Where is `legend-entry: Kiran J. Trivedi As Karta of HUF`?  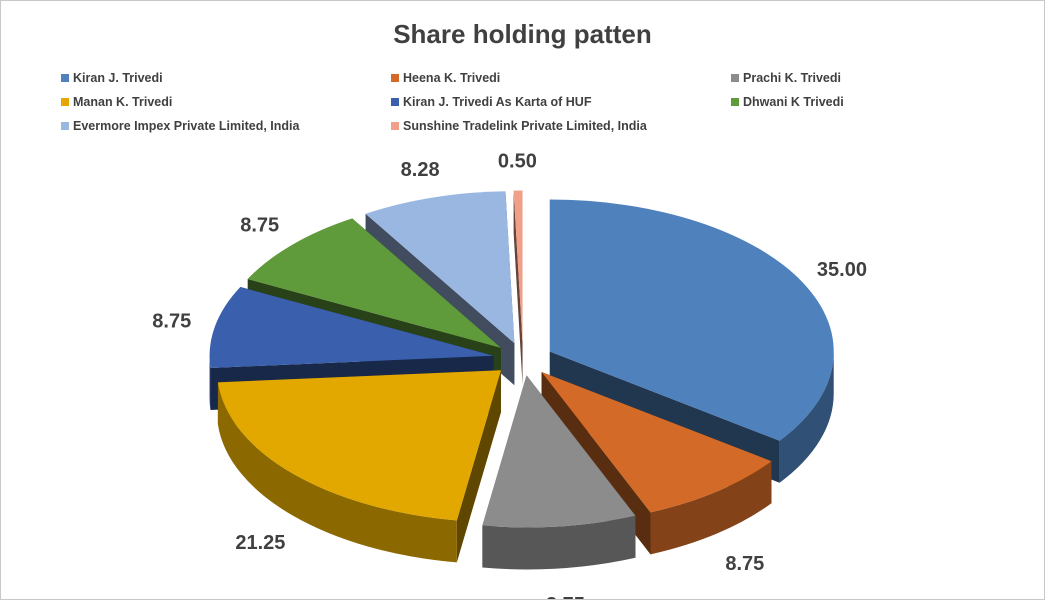 legend-entry: Kiran J. Trivedi As Karta of HUF is located at coordinates (561, 102).